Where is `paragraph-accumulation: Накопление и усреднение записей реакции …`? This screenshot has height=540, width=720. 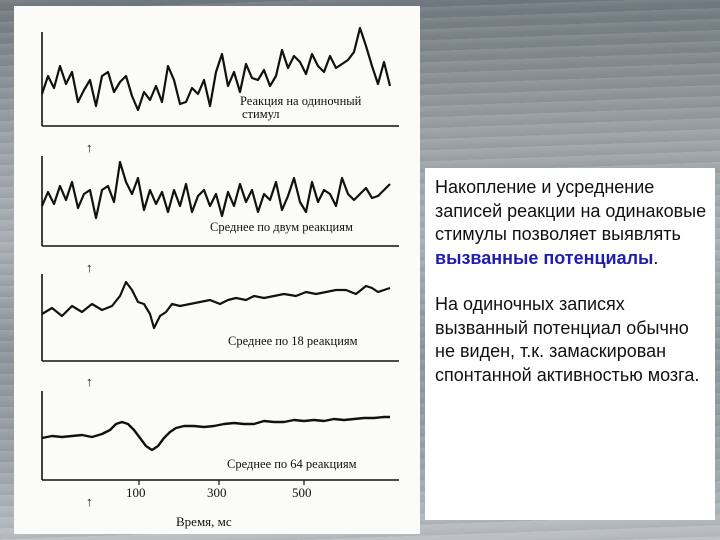
paragraph-accumulation: Накопление и усреднение записей реакции … is located at coordinates (571, 223).